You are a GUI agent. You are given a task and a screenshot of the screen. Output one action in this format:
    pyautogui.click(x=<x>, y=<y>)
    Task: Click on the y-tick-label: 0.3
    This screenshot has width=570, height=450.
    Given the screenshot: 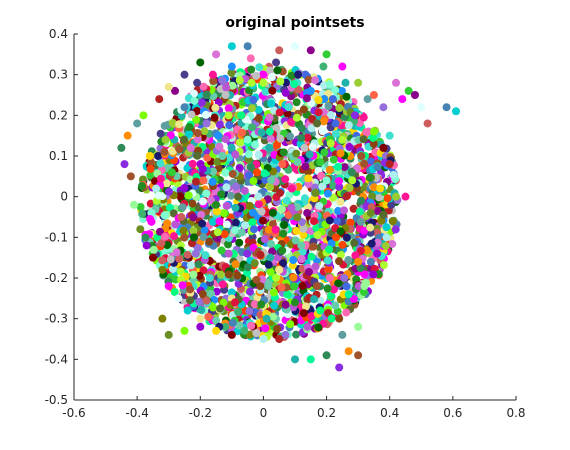 What is the action you would take?
    pyautogui.click(x=58, y=75)
    